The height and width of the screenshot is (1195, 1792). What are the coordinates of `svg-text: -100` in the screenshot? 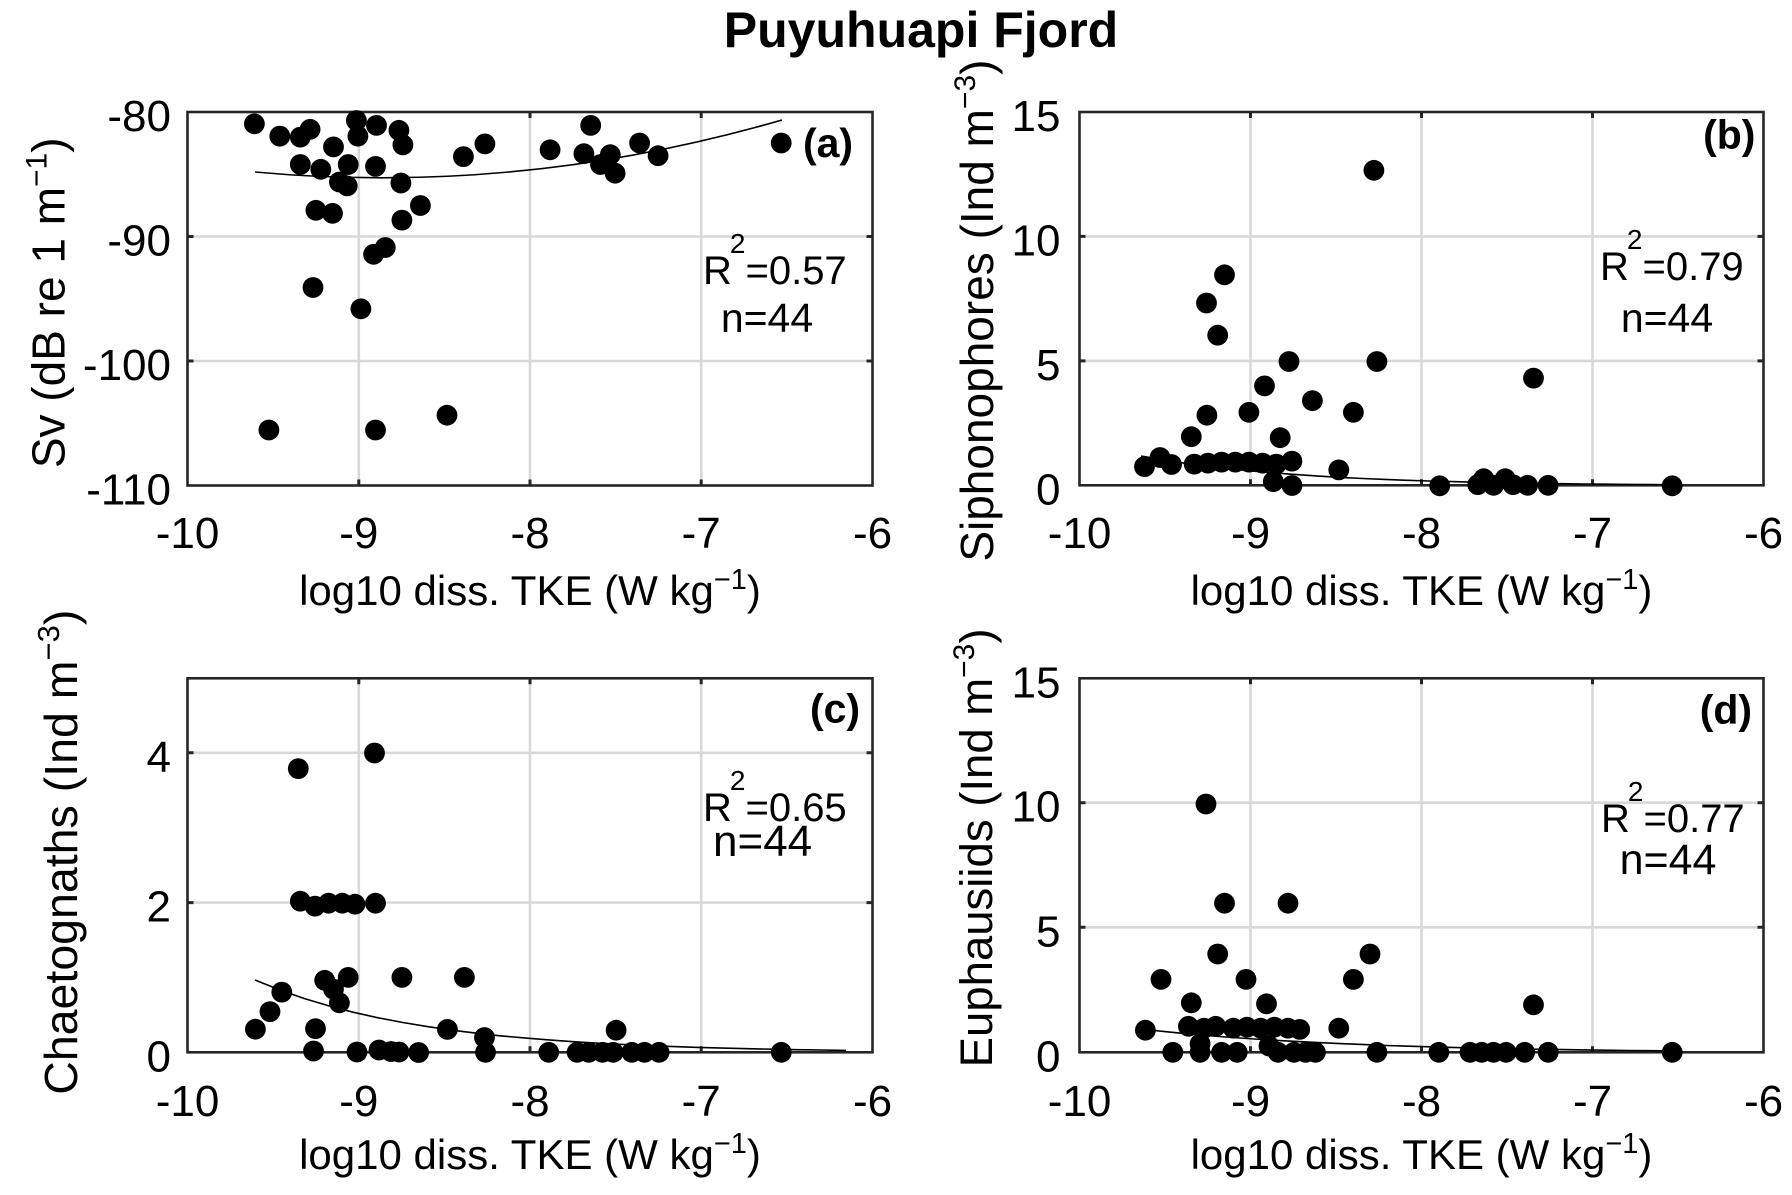 It's located at (127, 365).